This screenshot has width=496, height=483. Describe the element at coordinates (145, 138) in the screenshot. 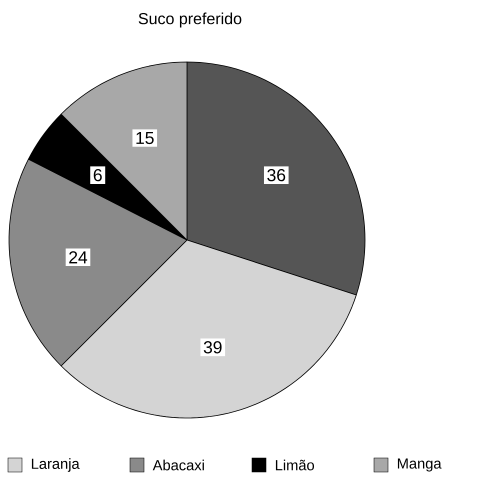

I see `data-label: 15` at that location.